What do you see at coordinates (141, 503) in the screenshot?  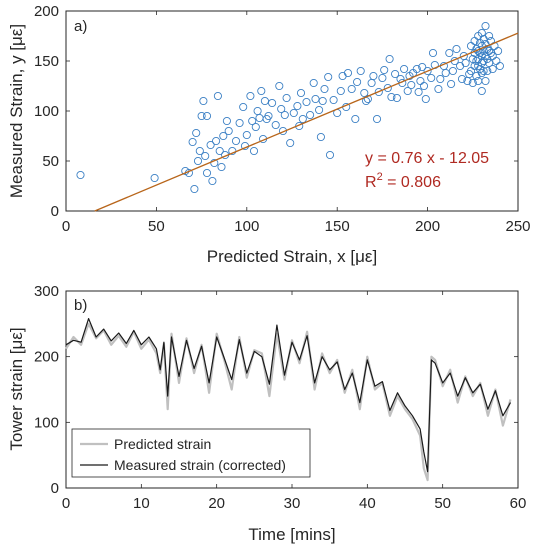 I see `x-tick-label: 10` at bounding box center [141, 503].